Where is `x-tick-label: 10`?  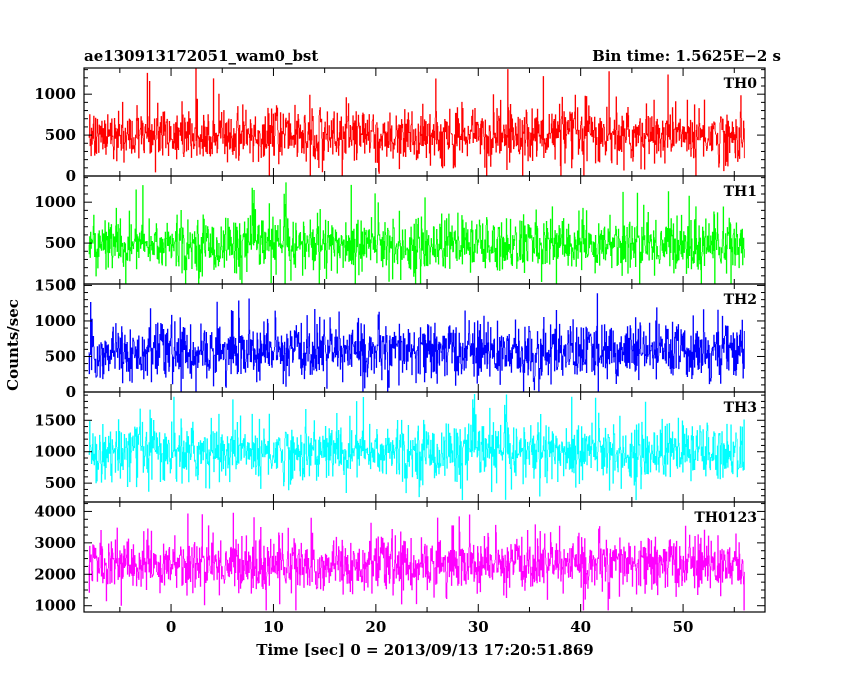
x-tick-label: 10 is located at coordinates (273, 627).